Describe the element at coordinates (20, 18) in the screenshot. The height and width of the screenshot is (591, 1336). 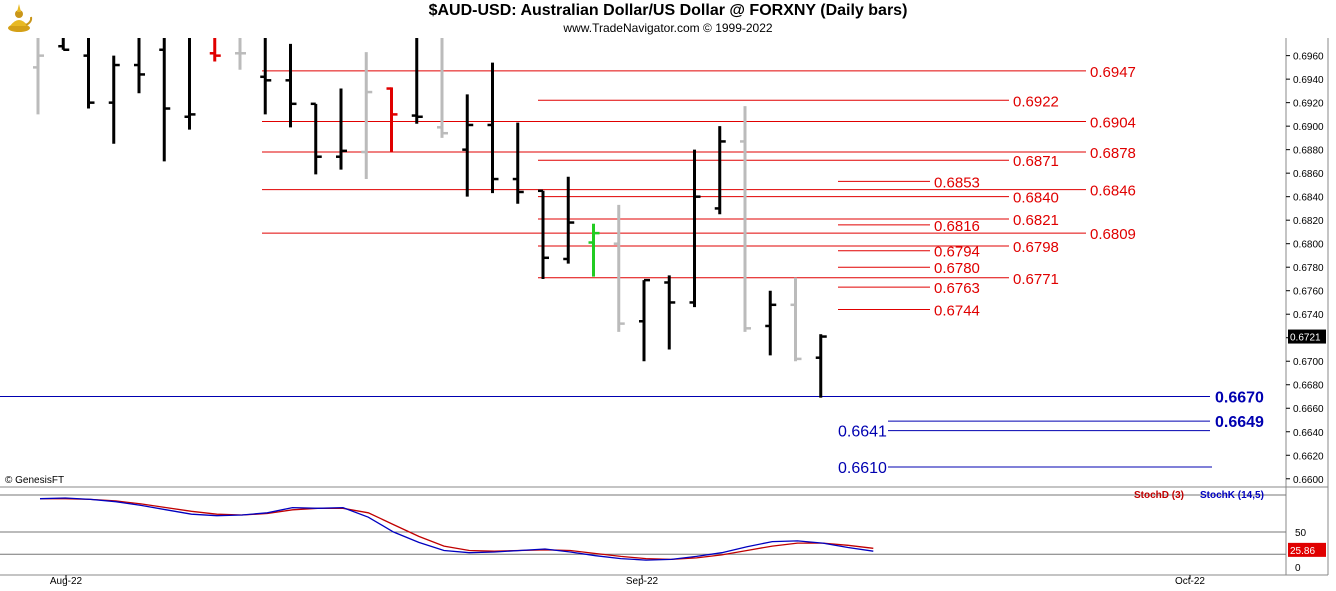
I see `genie-lamp-logo-icon` at that location.